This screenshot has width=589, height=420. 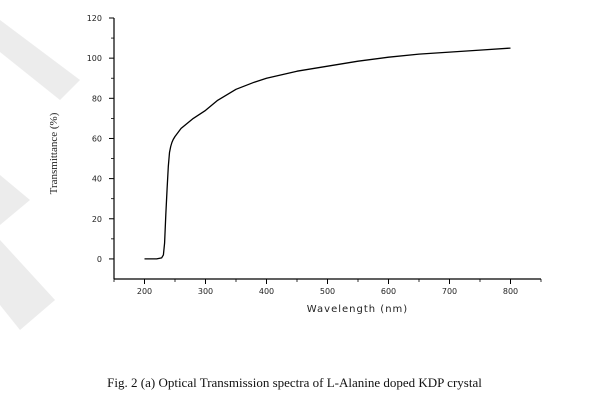 What do you see at coordinates (357, 309) in the screenshot?
I see `x-axis-title: Wavelength (nm)` at bounding box center [357, 309].